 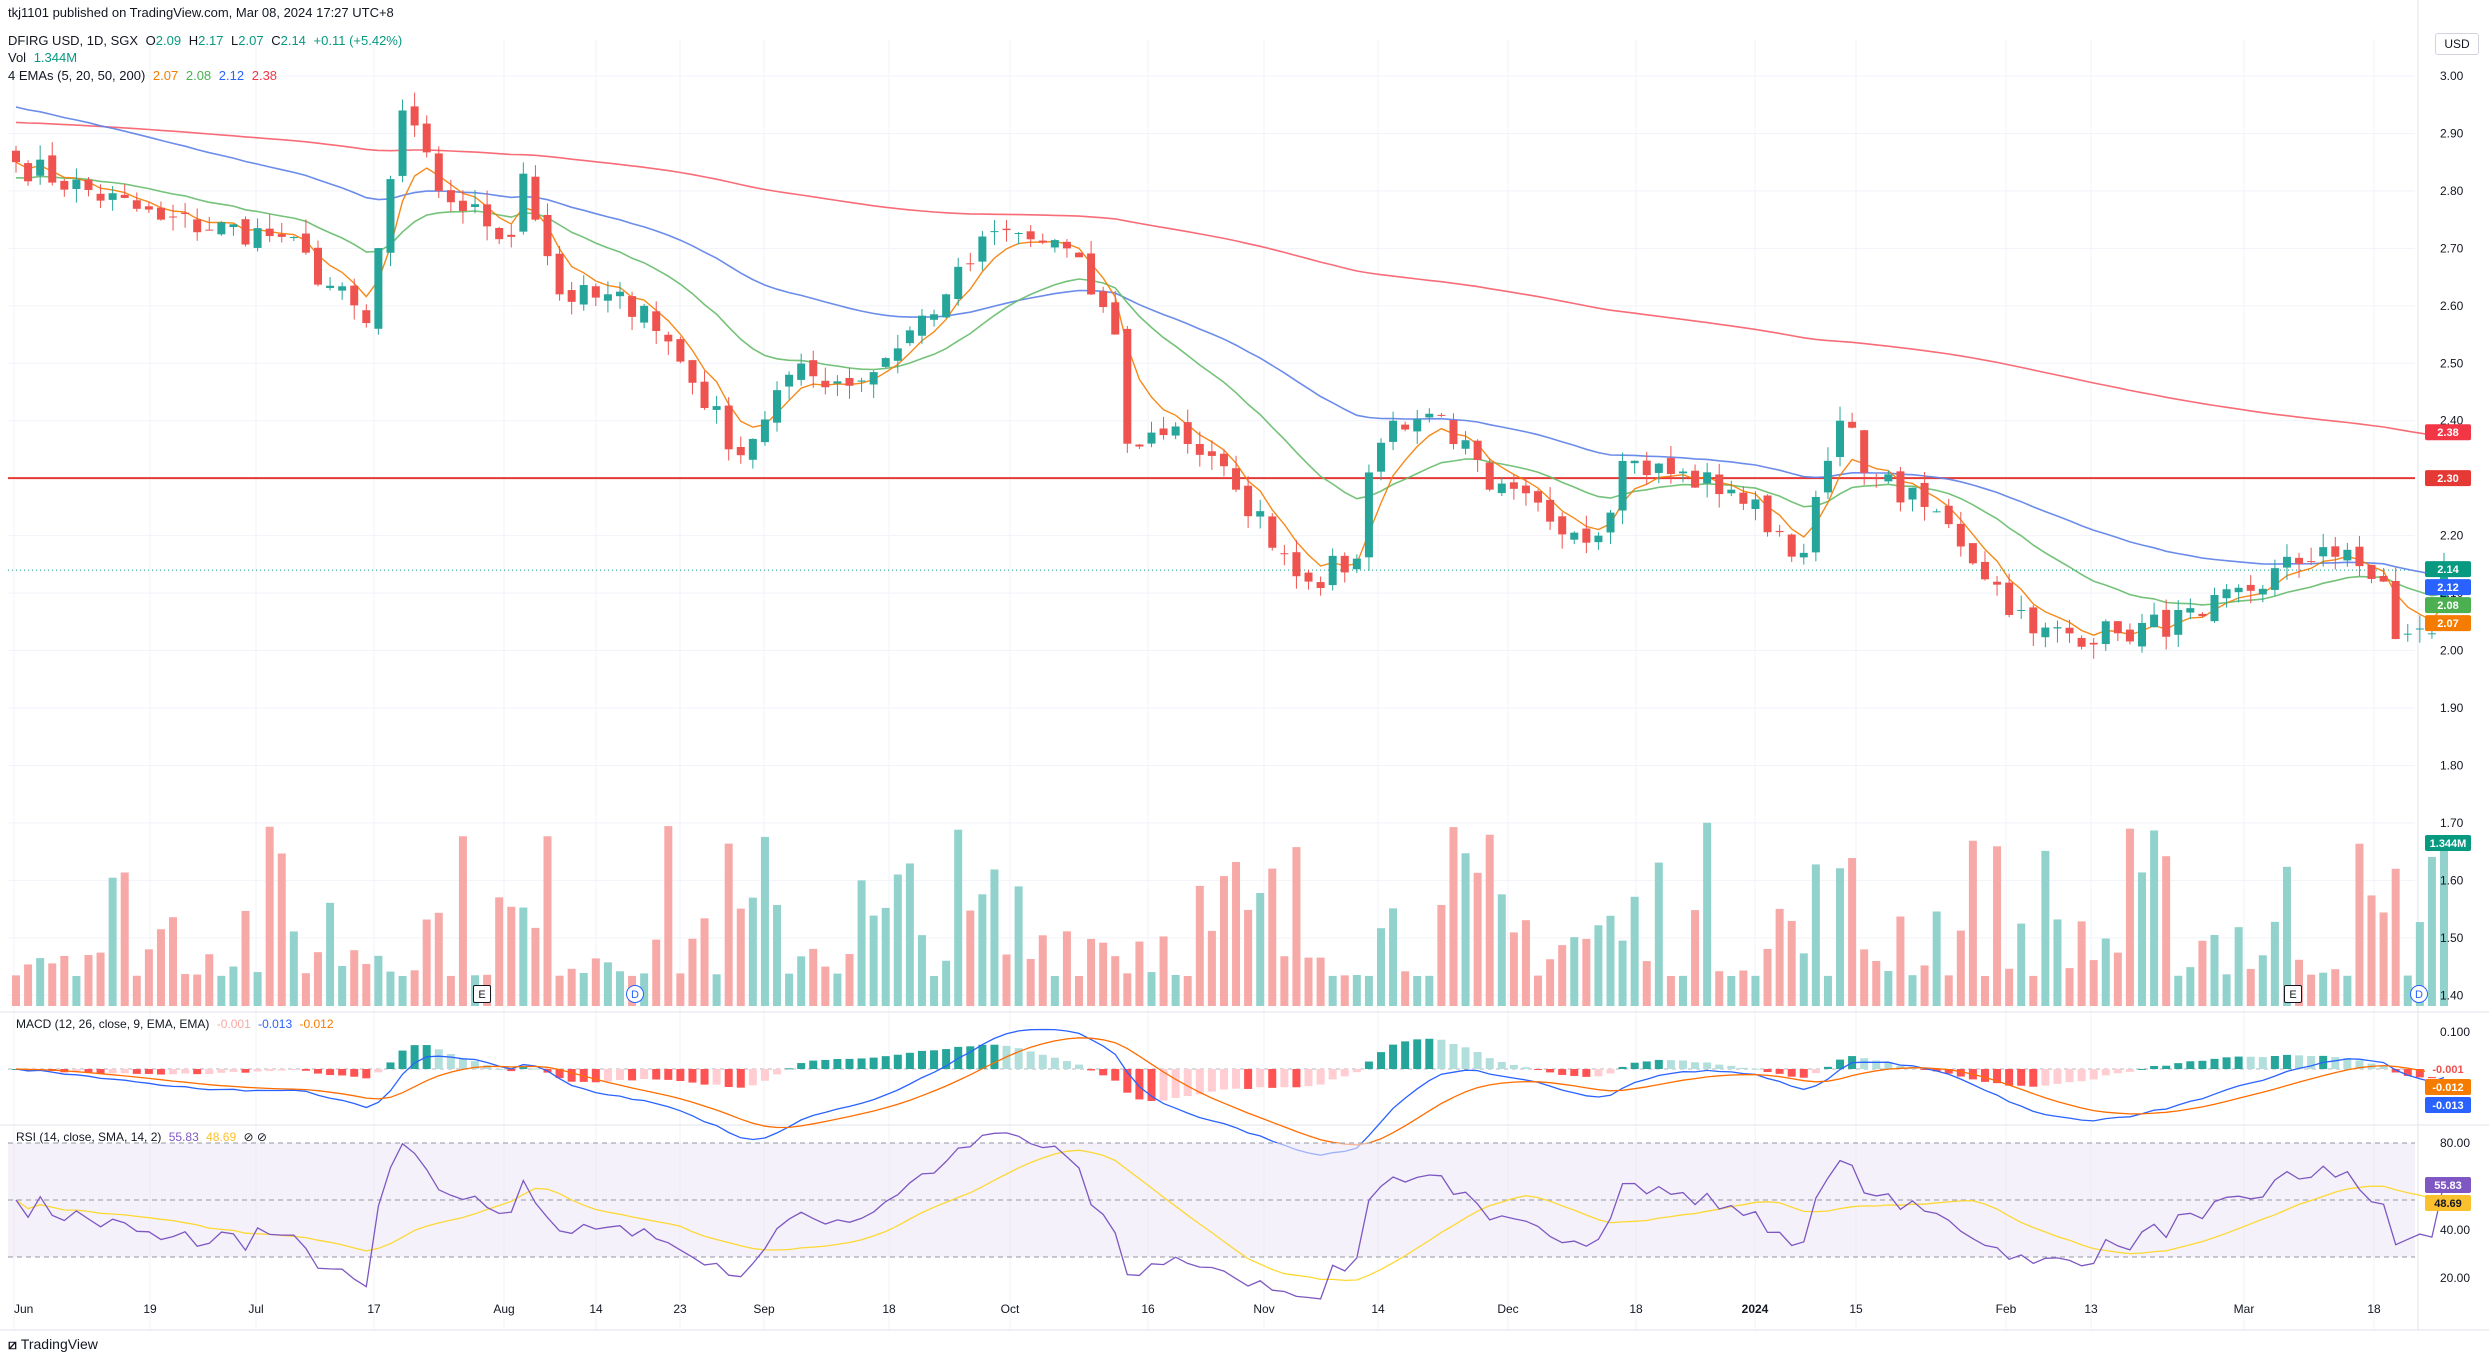 What do you see at coordinates (17, 57) in the screenshot?
I see `volume-label: Vol` at bounding box center [17, 57].